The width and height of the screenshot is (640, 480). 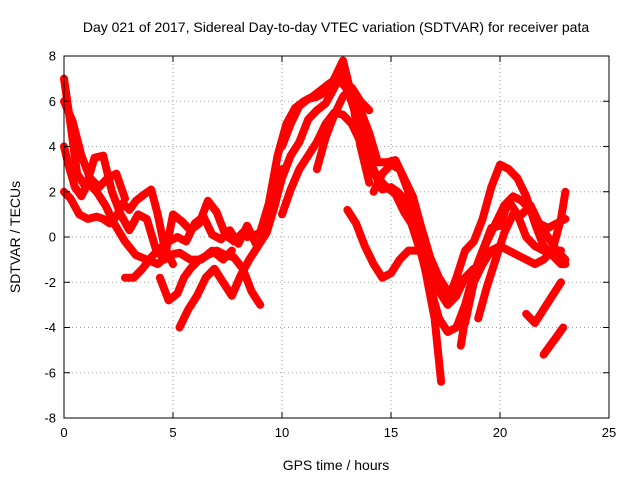 What do you see at coordinates (50, 327) in the screenshot?
I see `y-tick-label: -4` at bounding box center [50, 327].